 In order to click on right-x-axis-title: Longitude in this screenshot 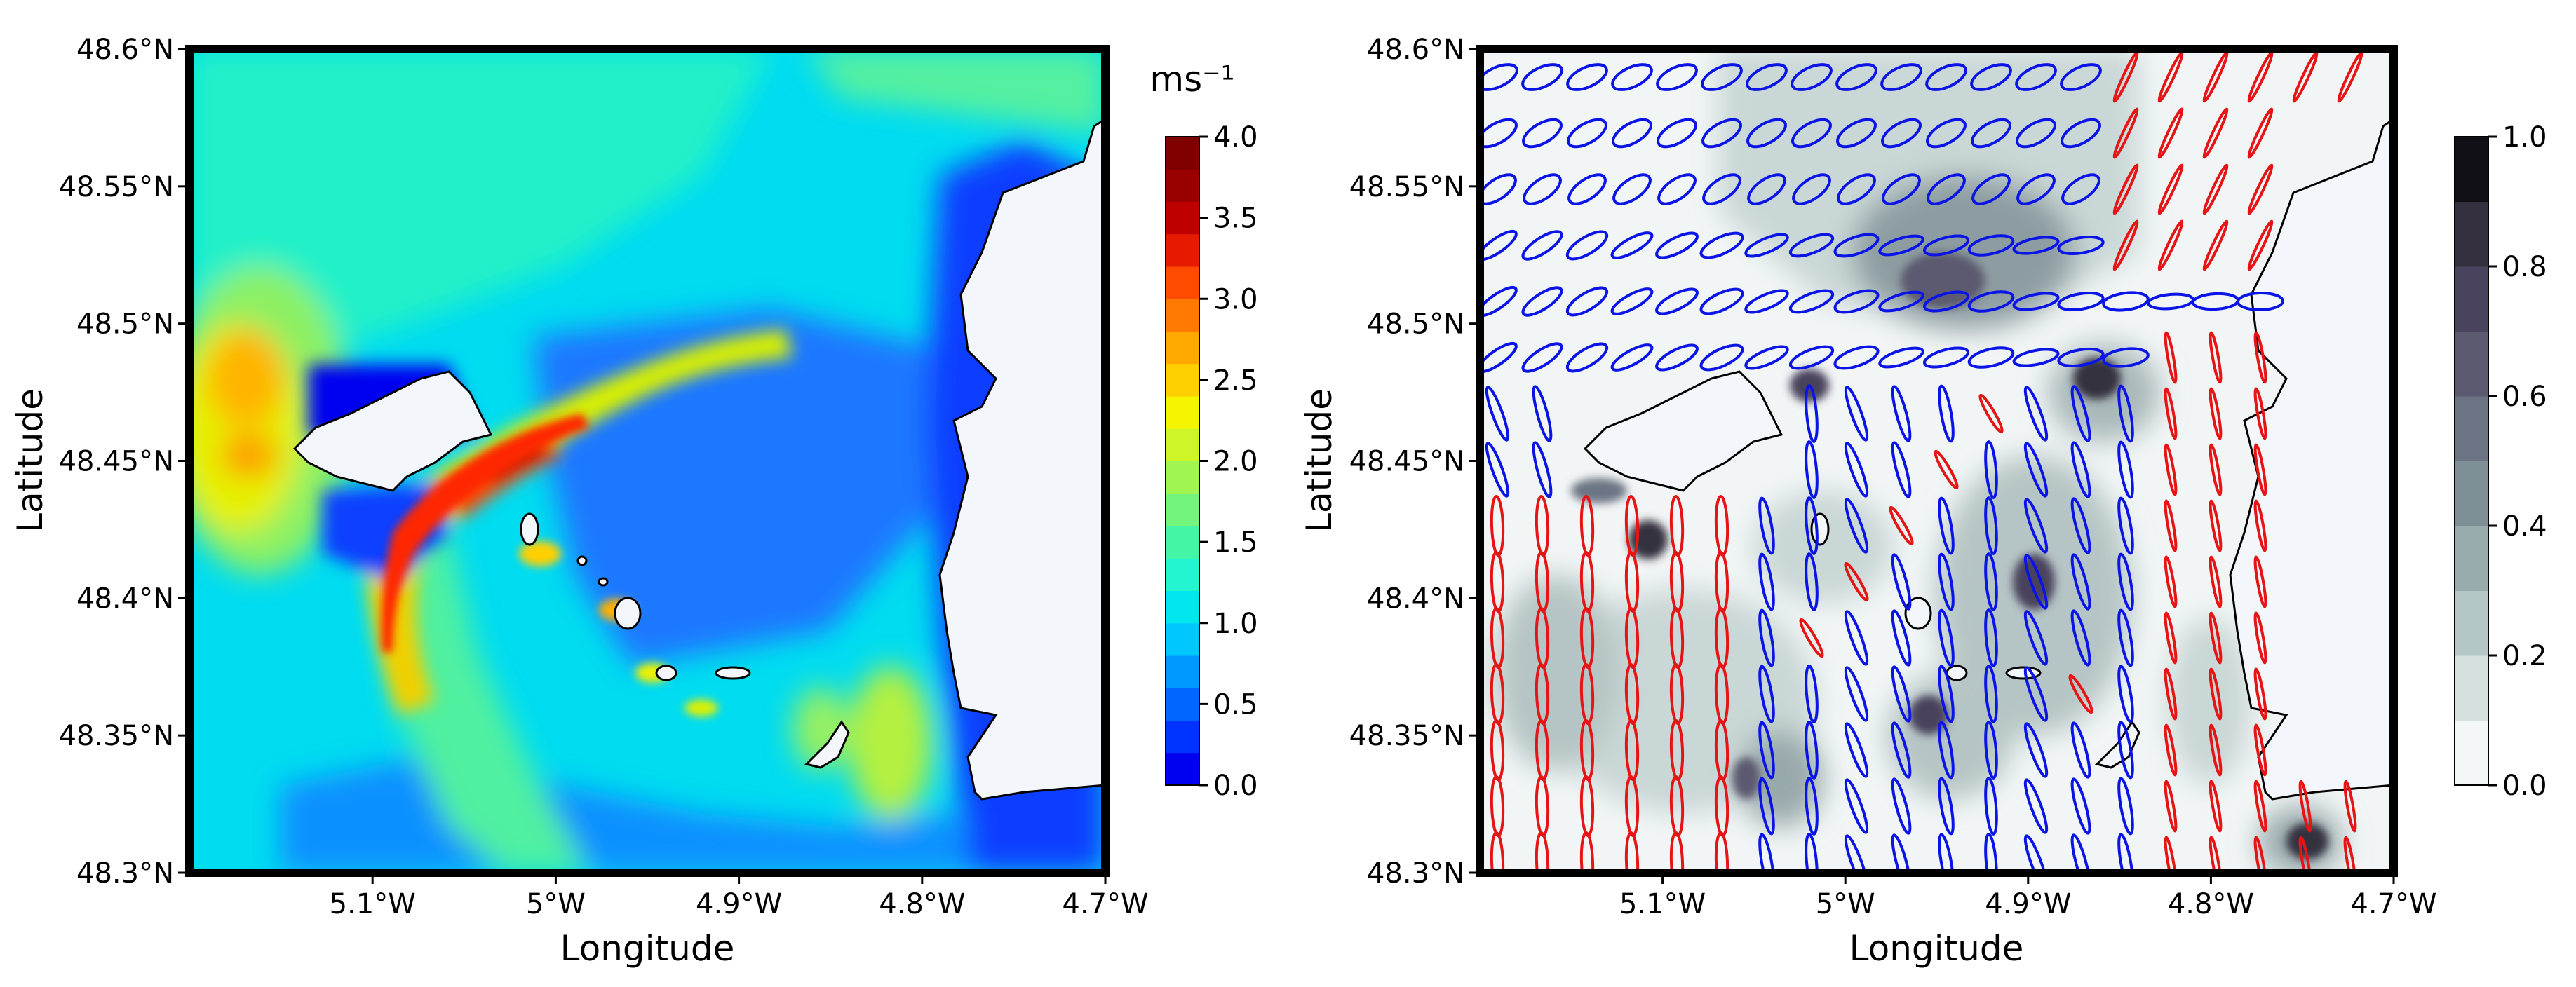, I will do `click(1936, 948)`.